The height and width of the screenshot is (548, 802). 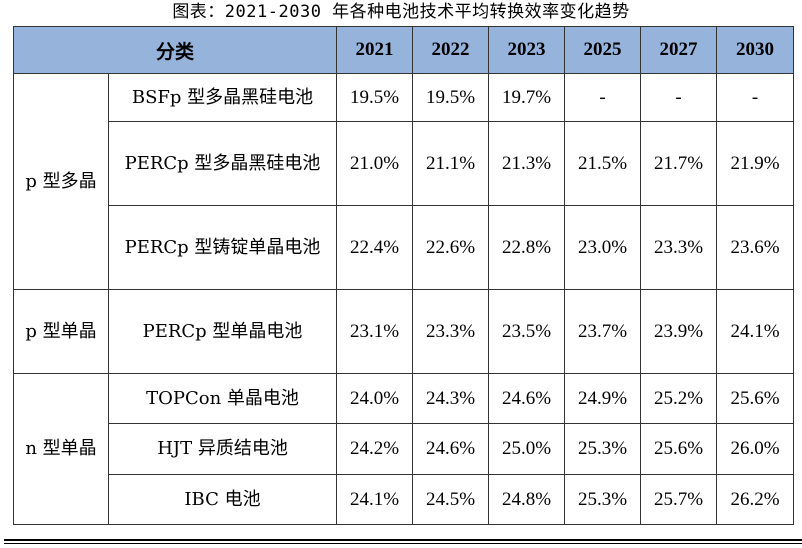 I want to click on group-label: n 型单晶, so click(x=61, y=449).